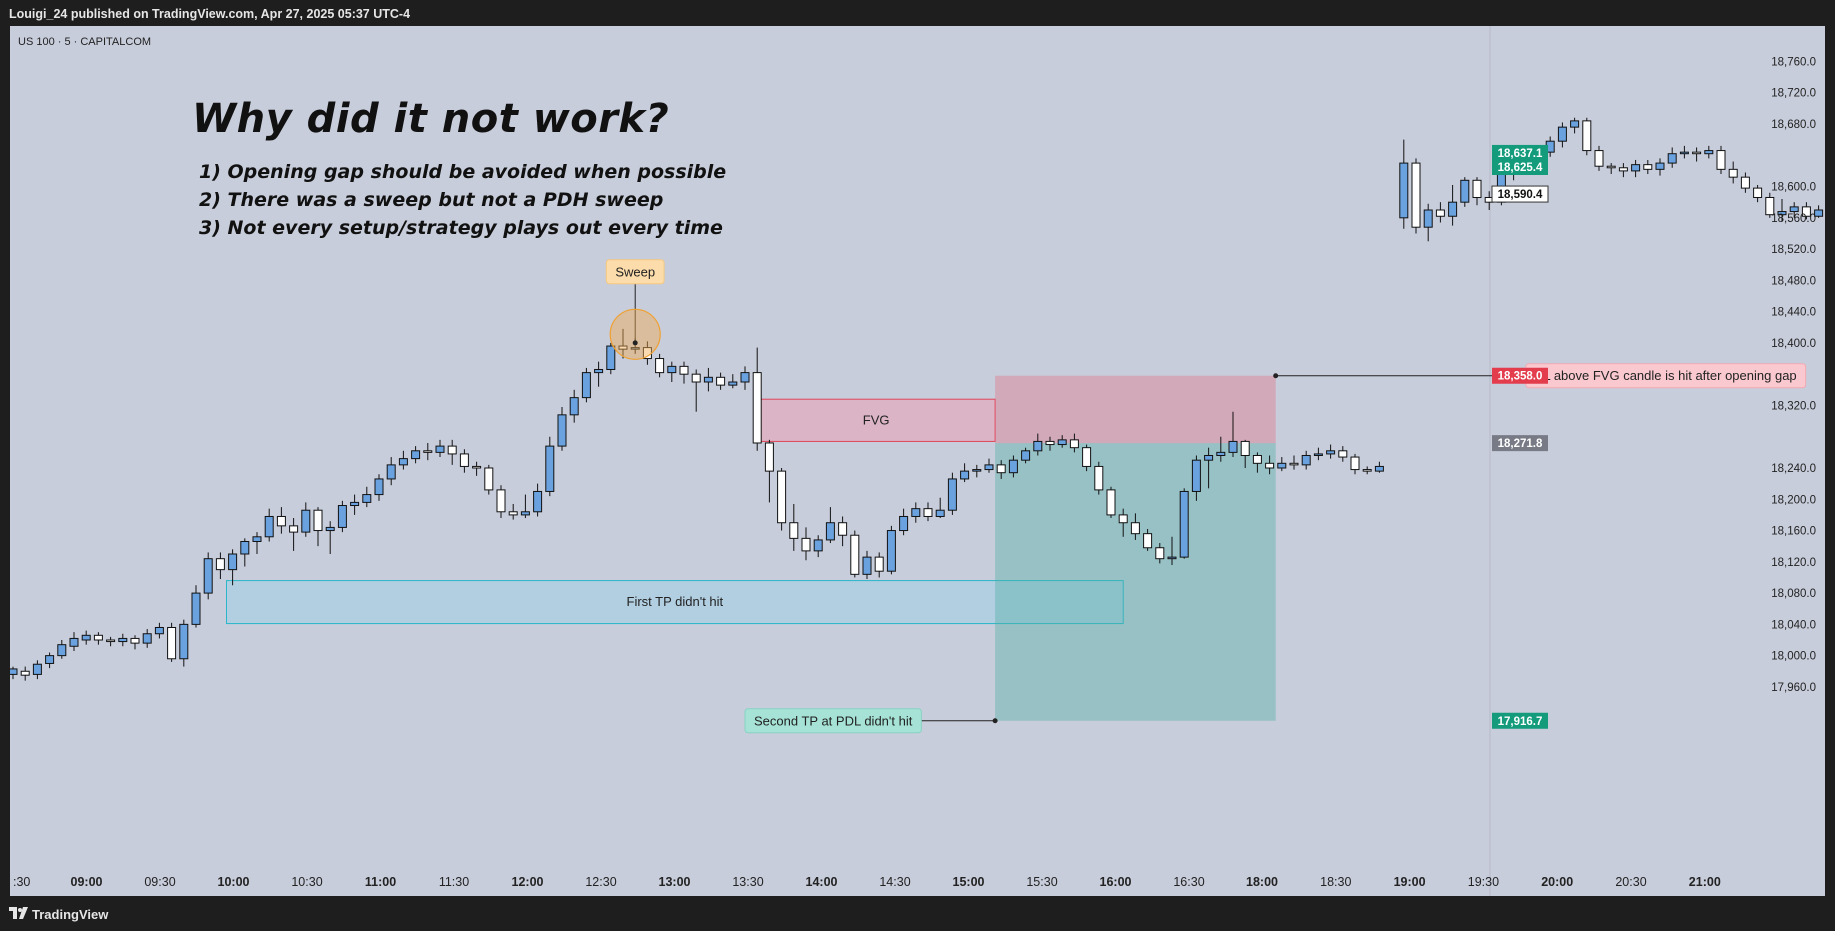  What do you see at coordinates (1520, 194) in the screenshot?
I see `price-label-white: 18,590.4` at bounding box center [1520, 194].